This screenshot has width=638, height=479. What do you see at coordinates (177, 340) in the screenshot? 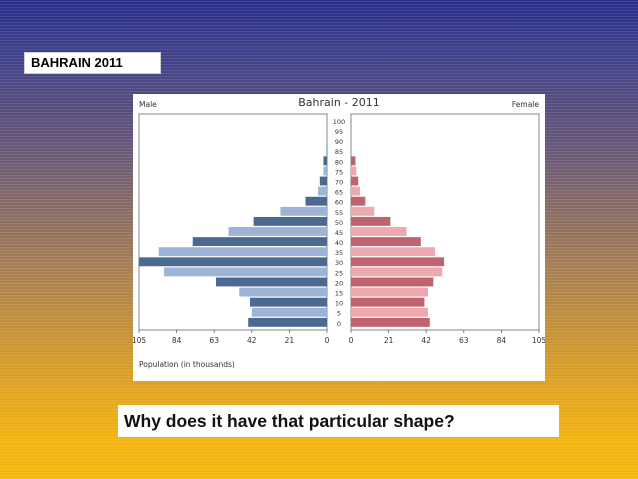
I see `male-x-tick-84: 84` at bounding box center [177, 340].